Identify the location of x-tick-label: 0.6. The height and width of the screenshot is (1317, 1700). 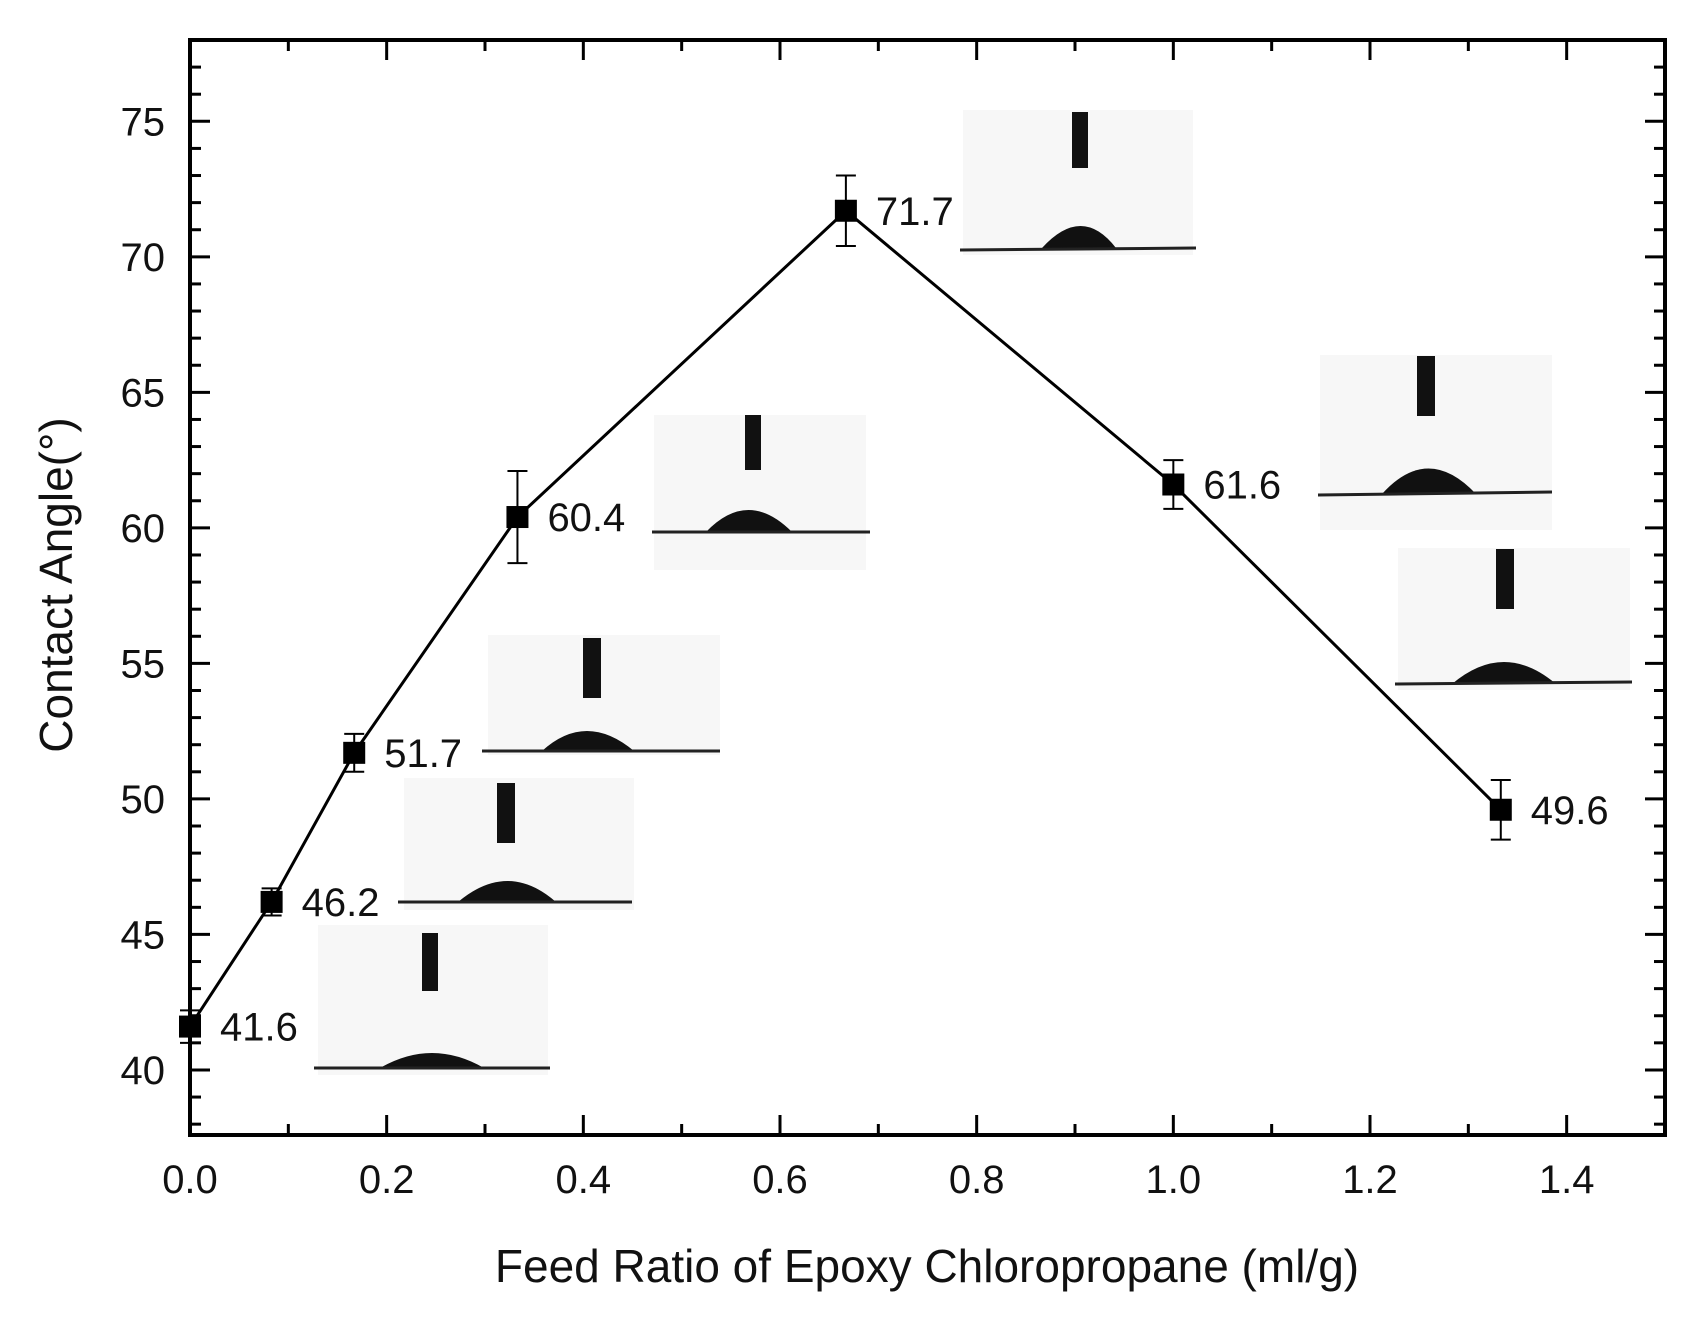
(780, 1180).